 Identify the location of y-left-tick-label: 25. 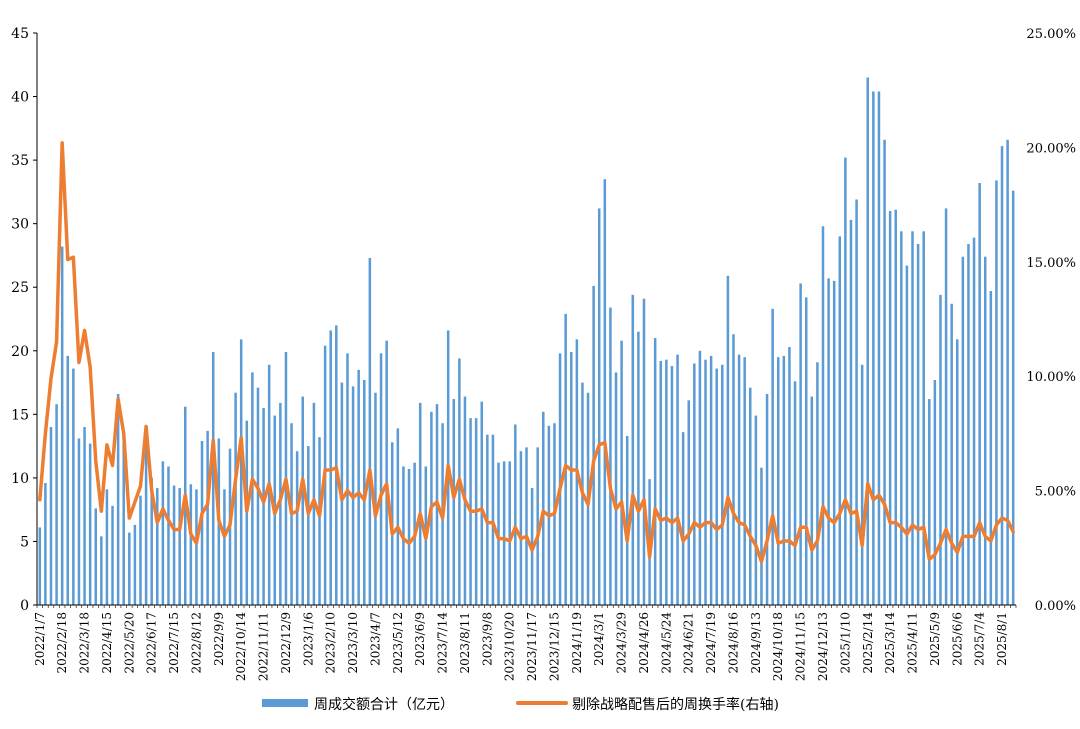
(20, 288).